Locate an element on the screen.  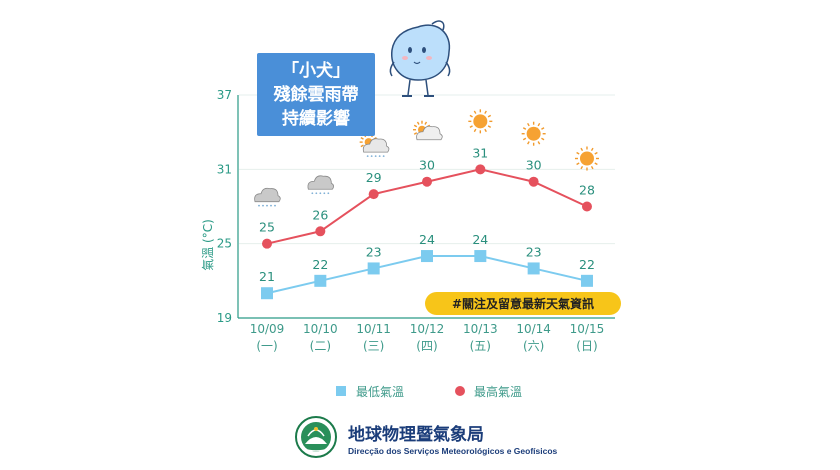
data-label: 31 is located at coordinates (480, 152).